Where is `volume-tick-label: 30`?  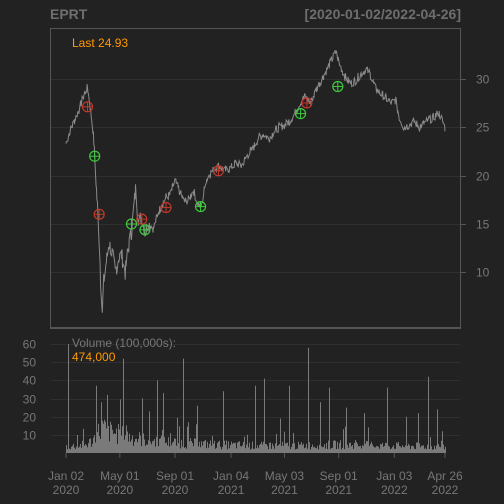
volume-tick-label: 30 is located at coordinates (30, 400).